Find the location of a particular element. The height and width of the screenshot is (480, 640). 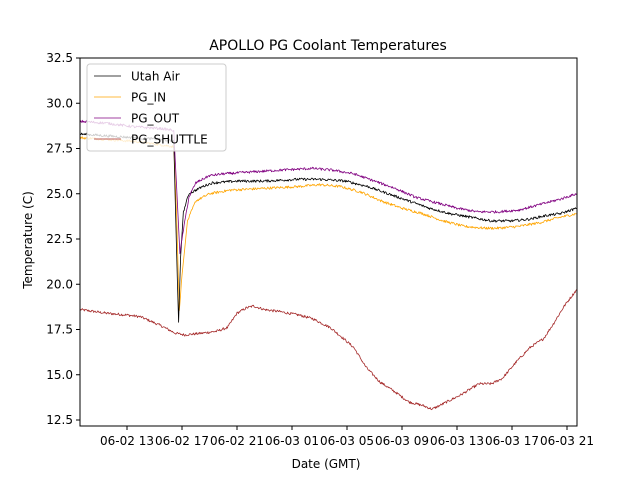

x-tick-label: 06-03 09 is located at coordinates (402, 441).